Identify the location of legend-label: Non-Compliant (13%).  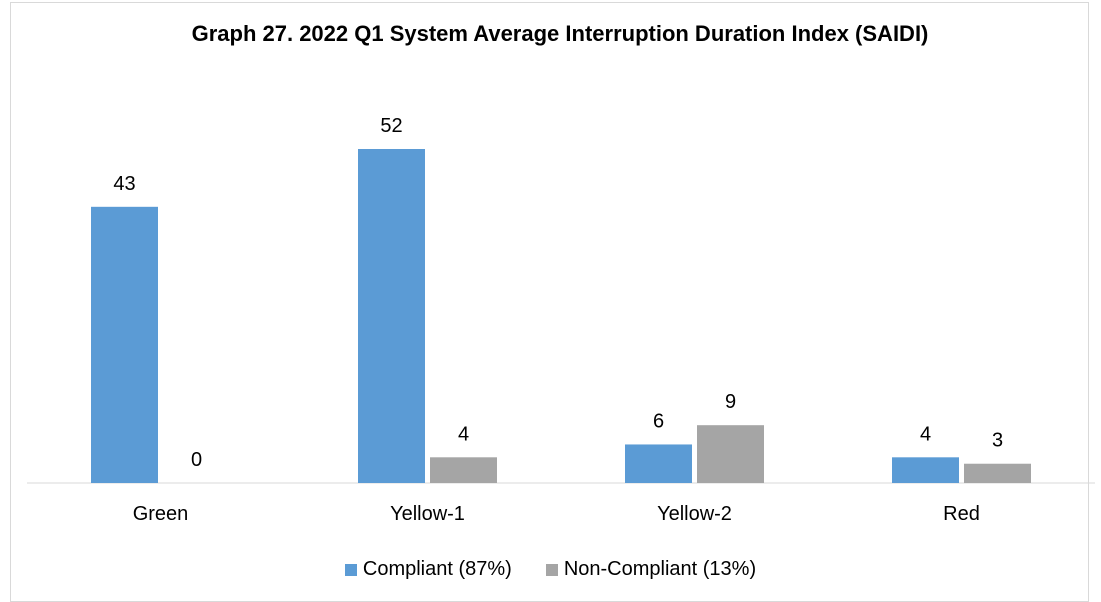
(660, 569).